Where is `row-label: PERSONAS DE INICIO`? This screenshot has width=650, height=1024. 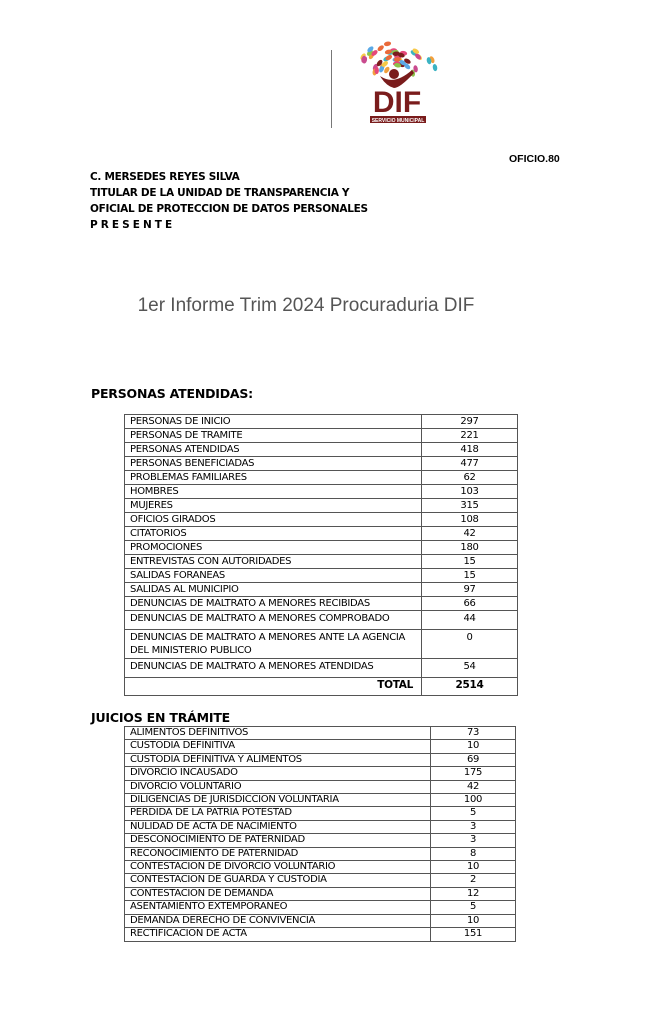
row-label: PERSONAS DE INICIO is located at coordinates (273, 421).